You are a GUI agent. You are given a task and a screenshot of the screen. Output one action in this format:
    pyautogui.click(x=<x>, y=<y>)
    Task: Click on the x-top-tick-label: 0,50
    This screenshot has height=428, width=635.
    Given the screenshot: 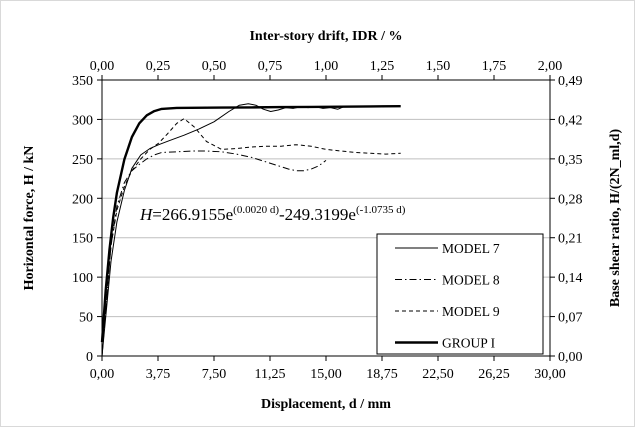 What is the action you would take?
    pyautogui.click(x=214, y=66)
    